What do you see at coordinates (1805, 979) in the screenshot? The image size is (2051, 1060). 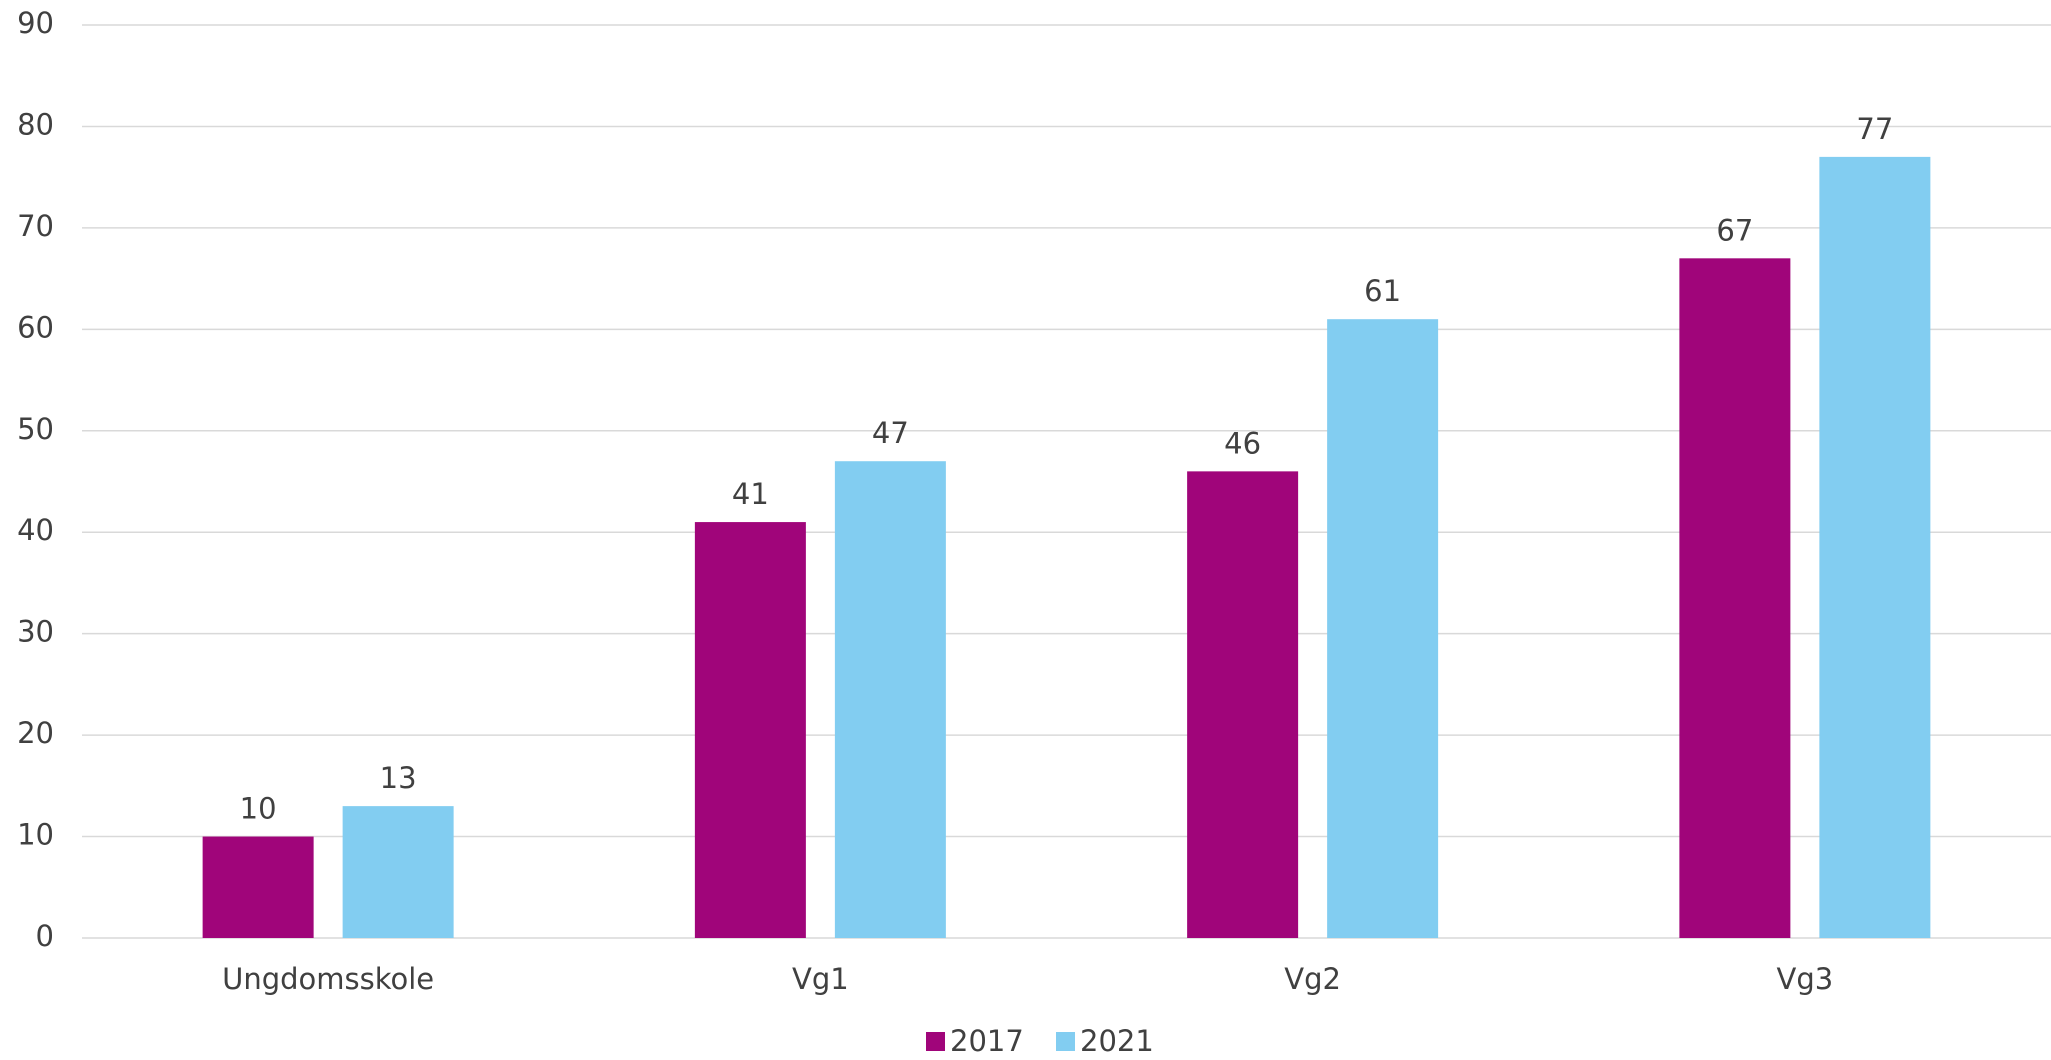 I see `x-tick-label: Vg3` at bounding box center [1805, 979].